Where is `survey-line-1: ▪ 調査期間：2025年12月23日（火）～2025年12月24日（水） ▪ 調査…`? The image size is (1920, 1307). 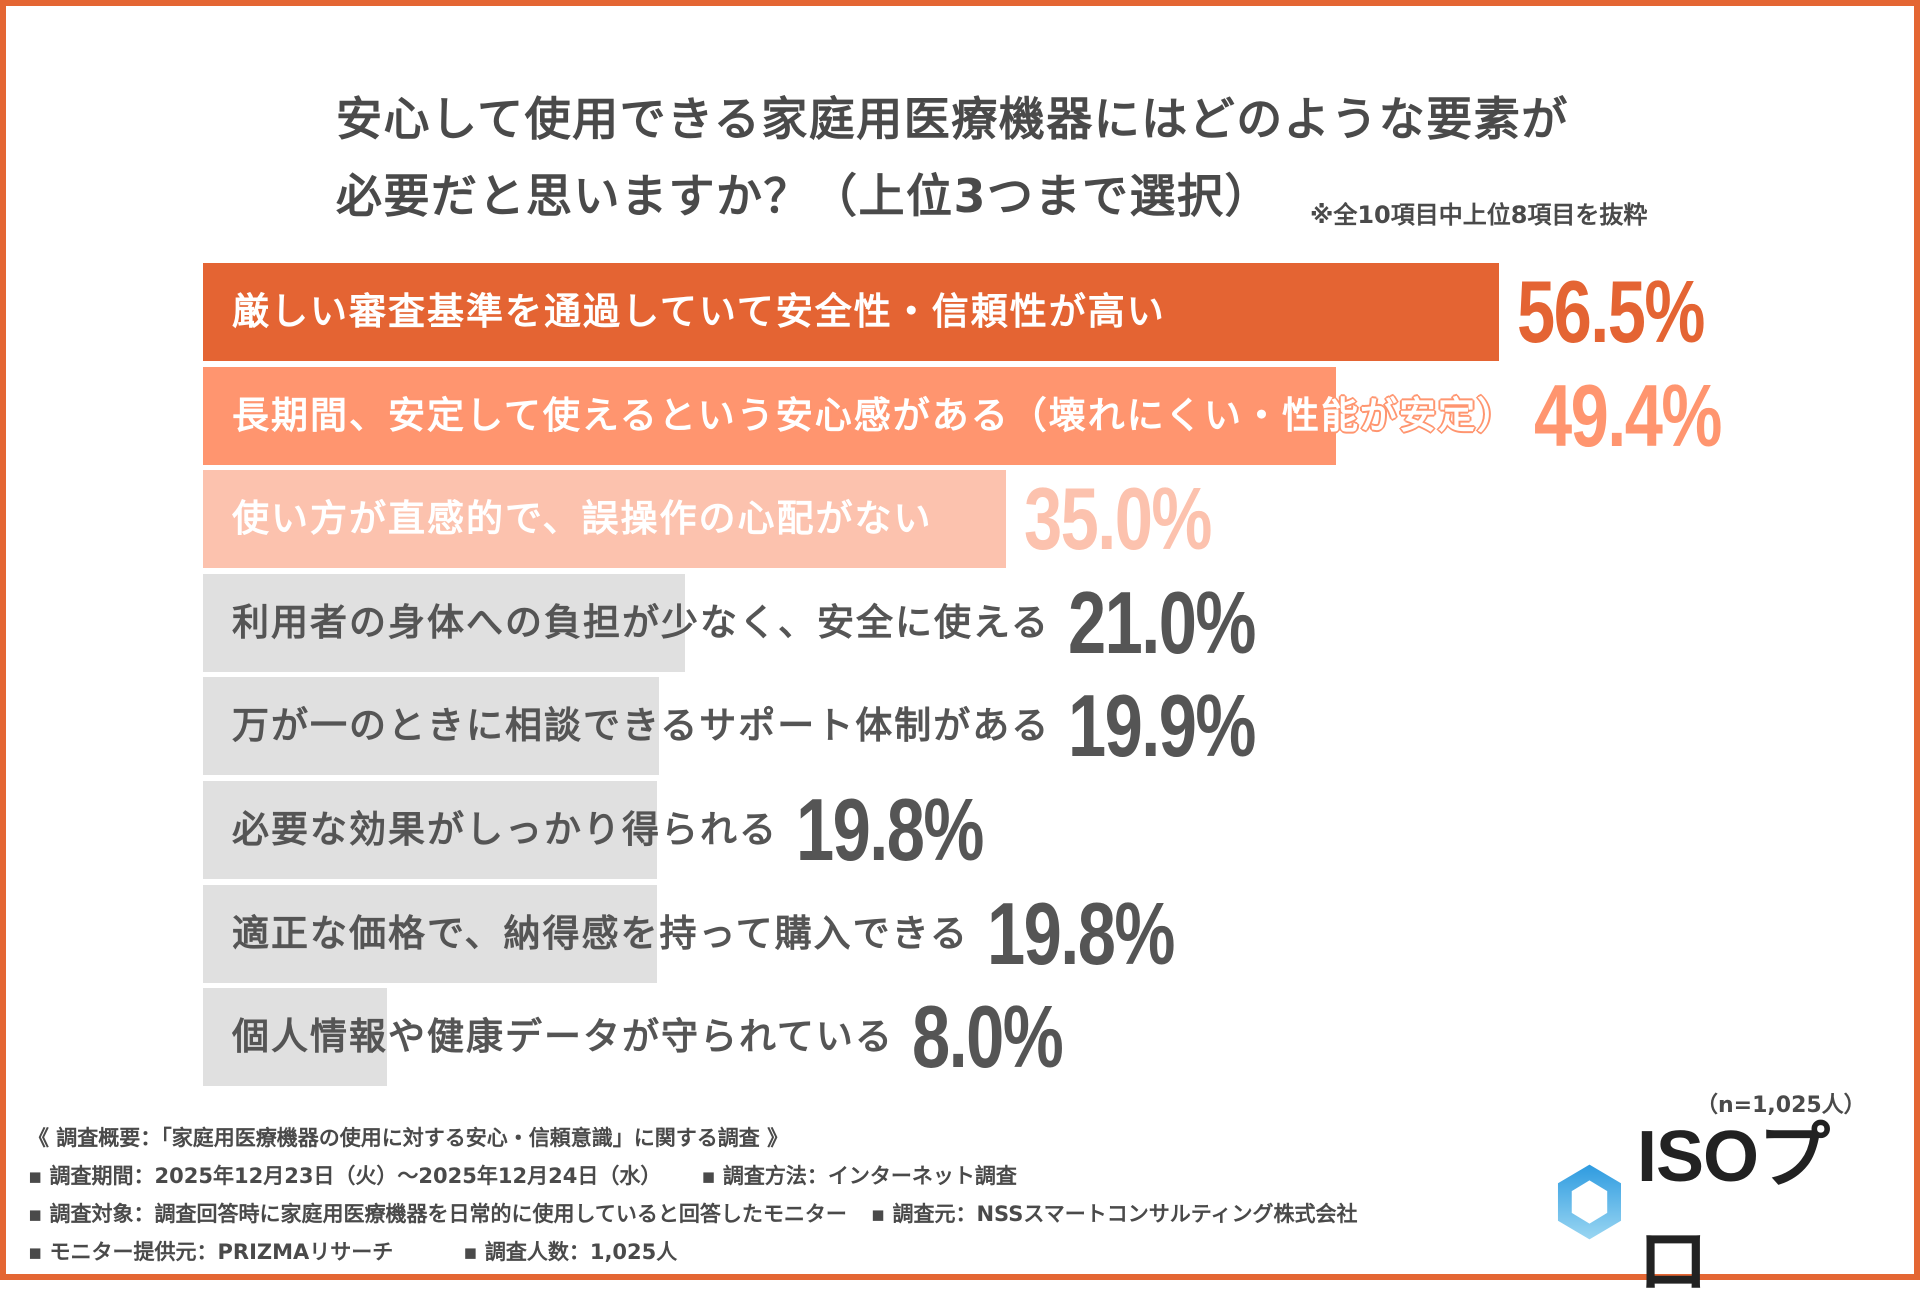 survey-line-1: ▪ 調査期間：2025年12月23日（火）～2025年12月24日（水） ▪ 調査… is located at coordinates (522, 1175).